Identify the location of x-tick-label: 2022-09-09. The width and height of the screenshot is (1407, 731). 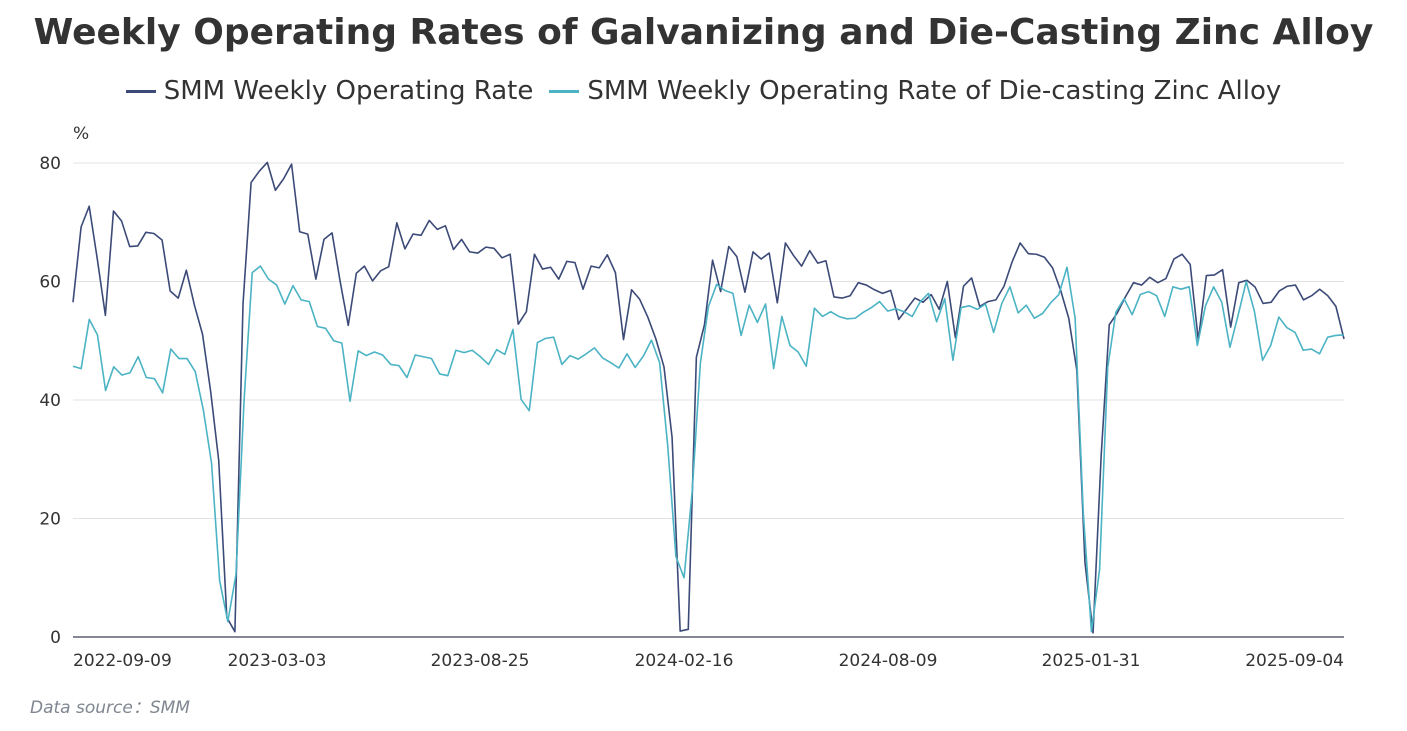
(122, 661).